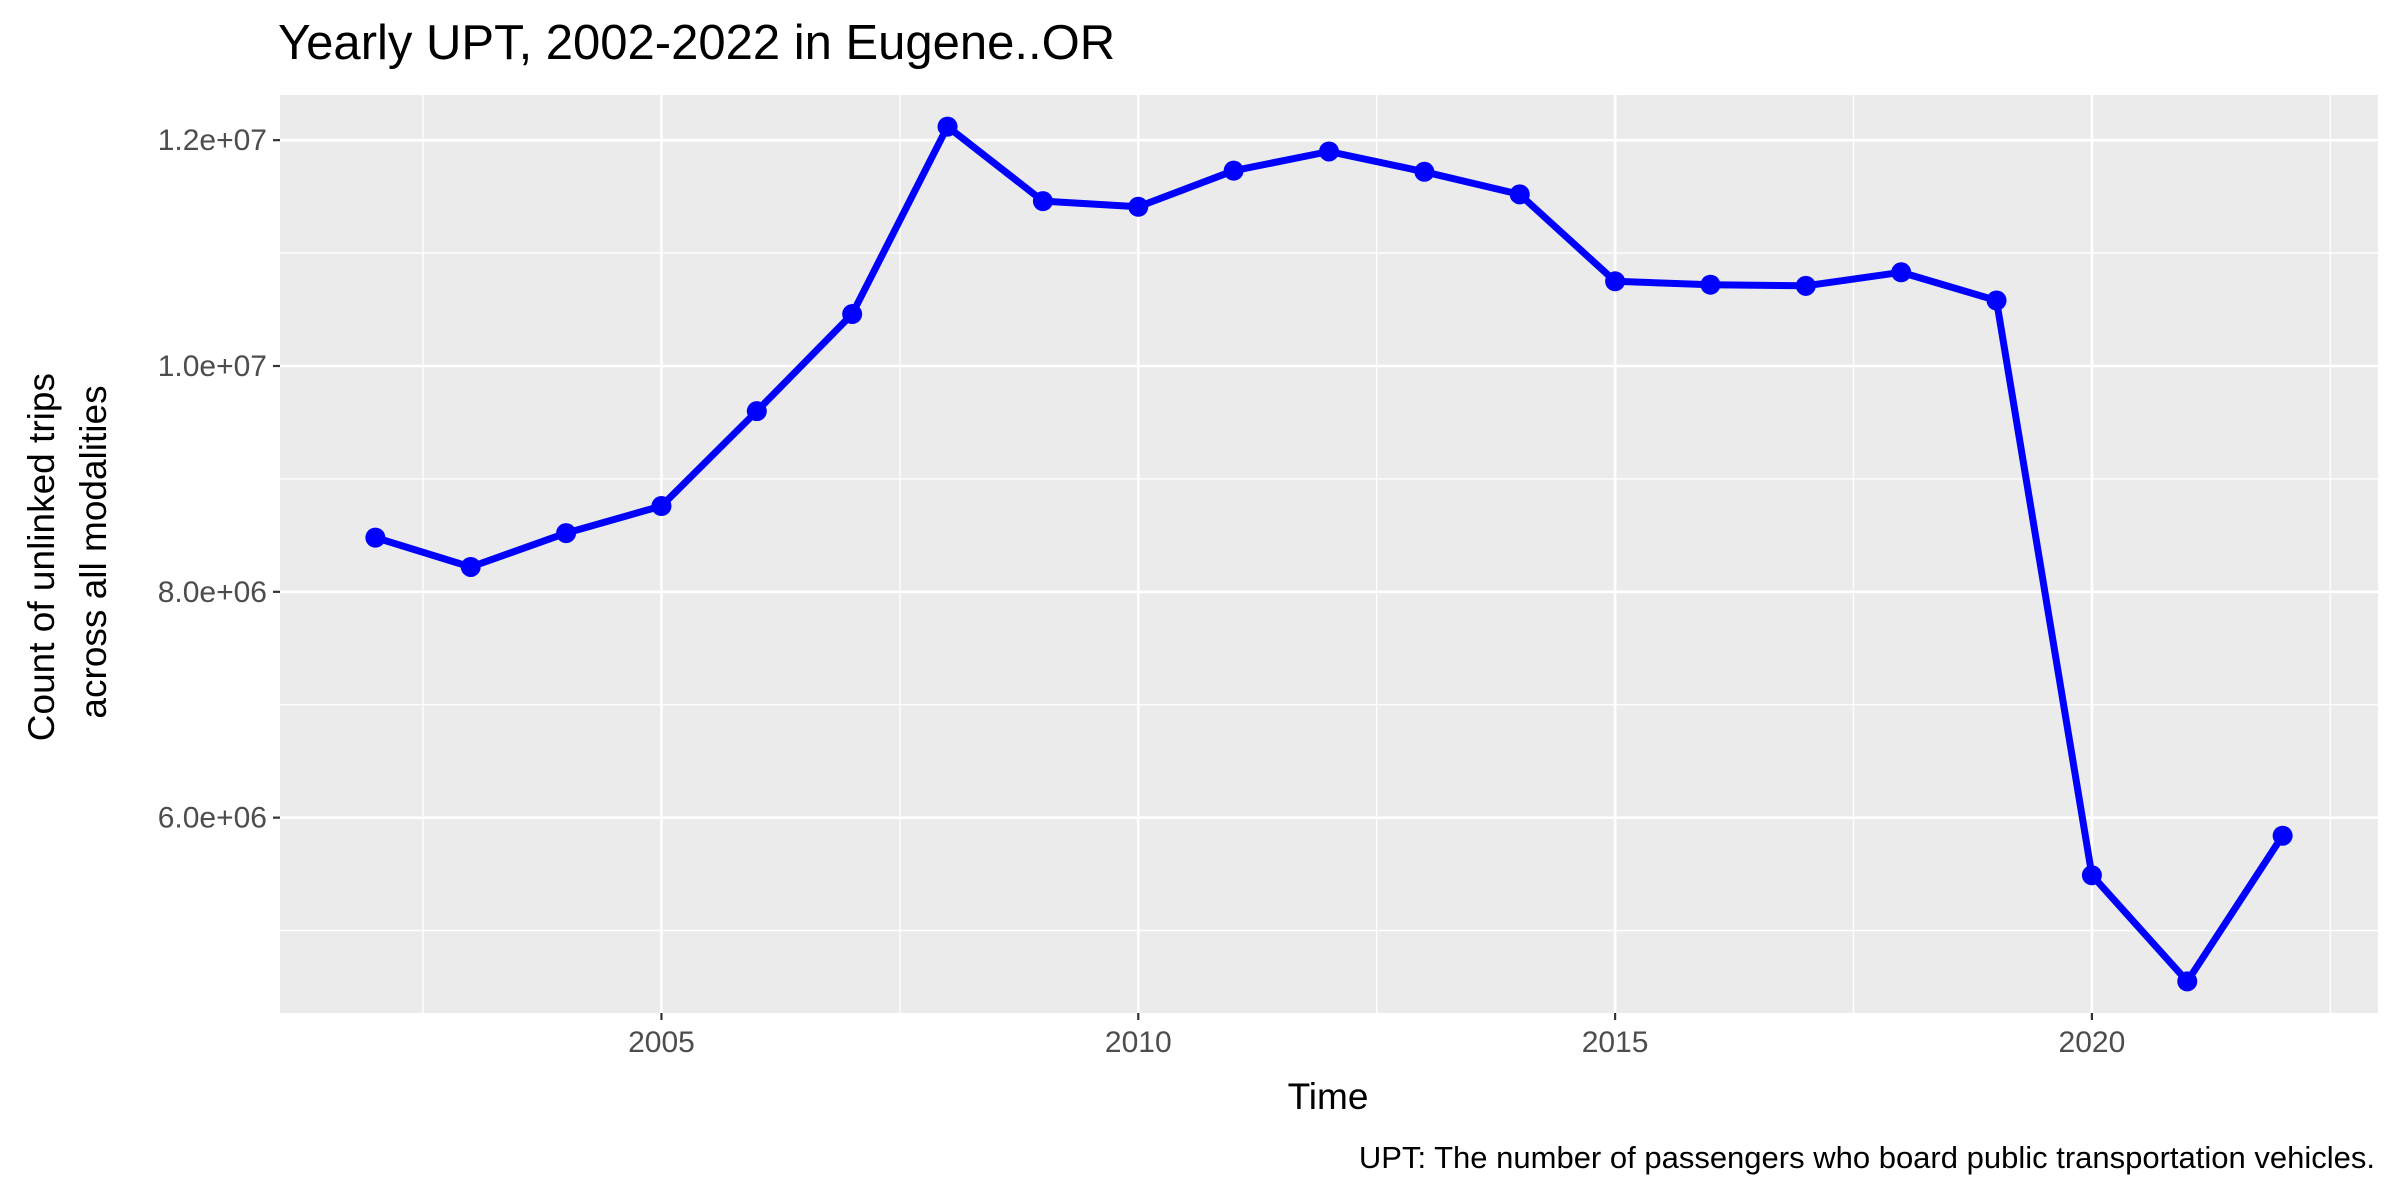 This screenshot has height=1200, width=2400. What do you see at coordinates (2092, 1042) in the screenshot?
I see `x-tick-label: 2020` at bounding box center [2092, 1042].